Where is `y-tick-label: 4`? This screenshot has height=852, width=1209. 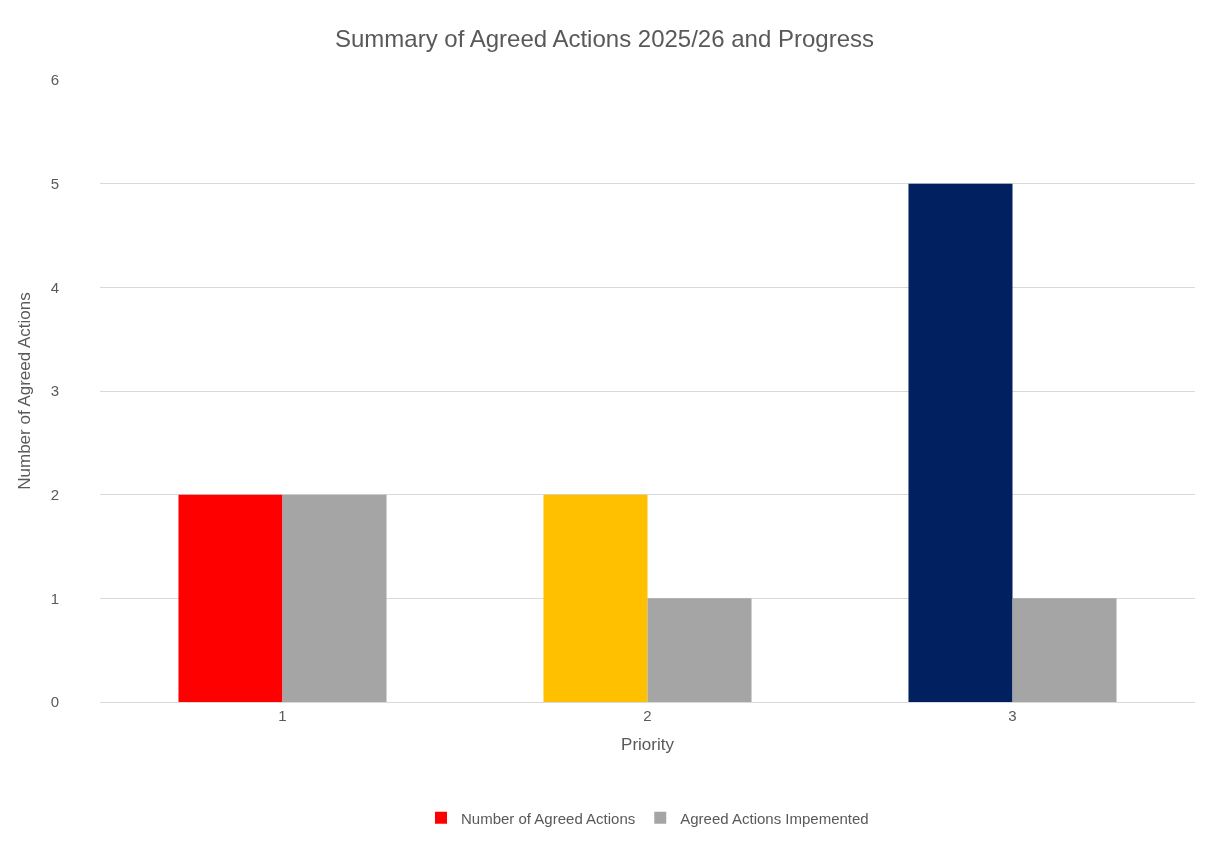 y-tick-label: 4 is located at coordinates (54, 287).